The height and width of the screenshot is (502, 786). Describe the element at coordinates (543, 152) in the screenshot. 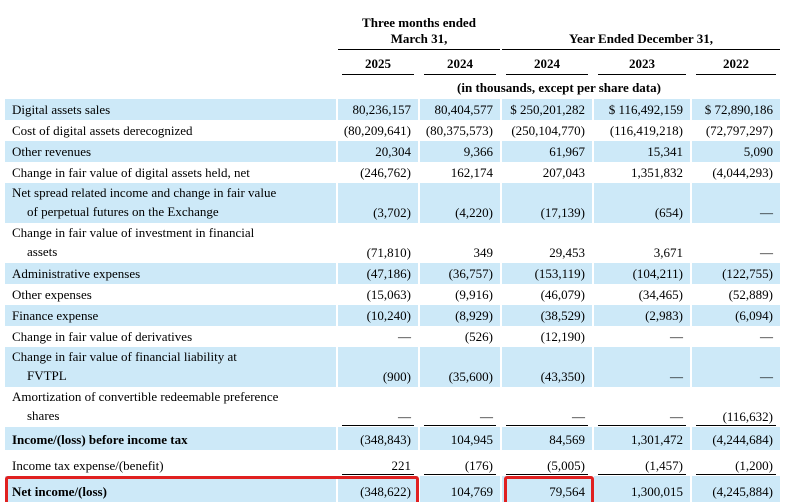

I see `cell-value: 61,967` at that location.